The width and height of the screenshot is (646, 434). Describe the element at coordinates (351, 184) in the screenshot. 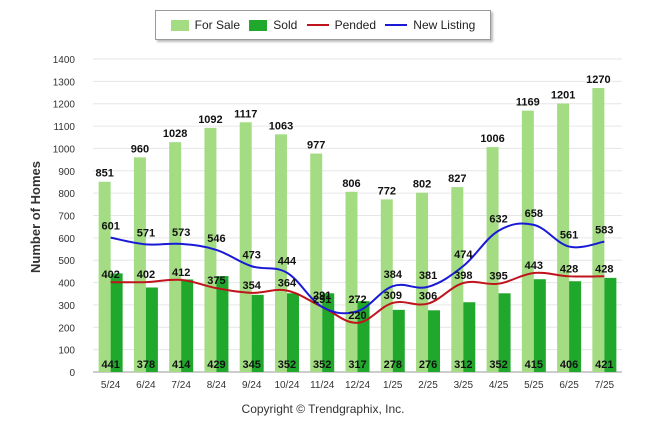

I see `for-sale-value-label: 806` at that location.